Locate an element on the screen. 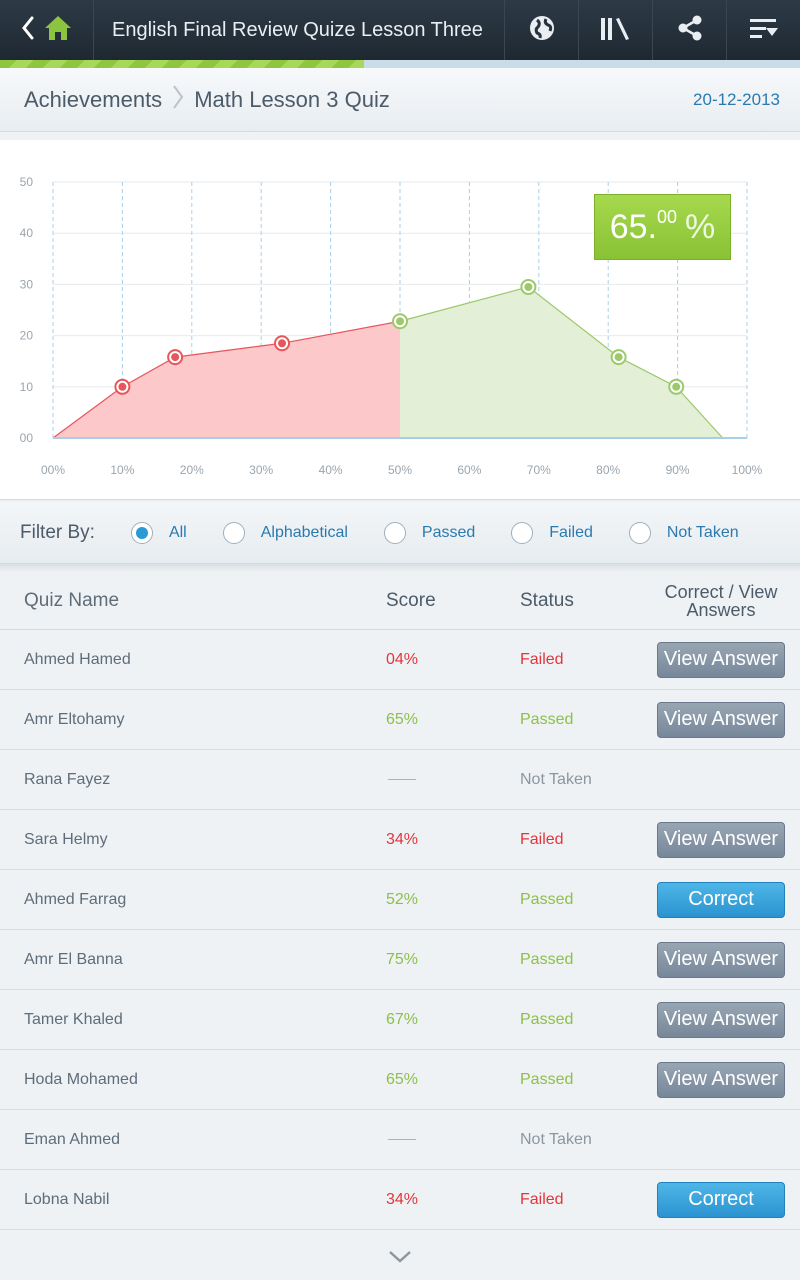  filter-failed: Failed is located at coordinates (552, 532).